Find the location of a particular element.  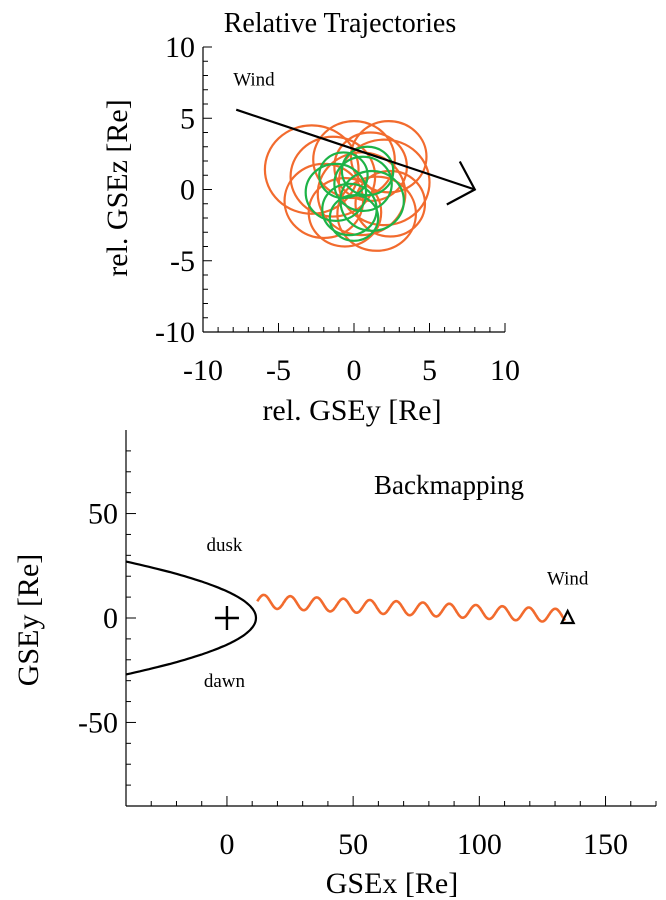

x-tick-label: 10 is located at coordinates (505, 370).